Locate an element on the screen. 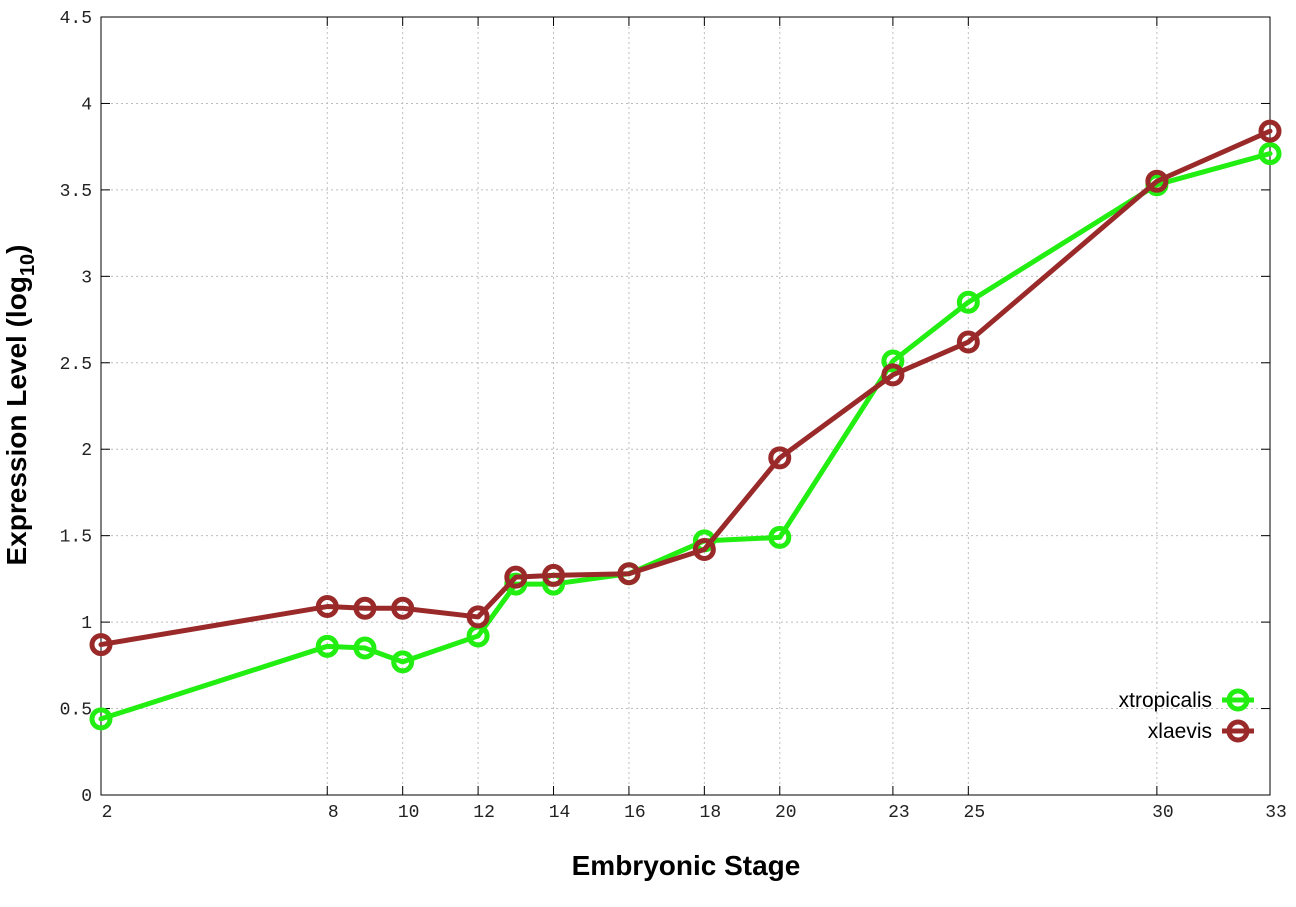 The width and height of the screenshot is (1296, 907). x-tick-label: 30 is located at coordinates (1163, 813).